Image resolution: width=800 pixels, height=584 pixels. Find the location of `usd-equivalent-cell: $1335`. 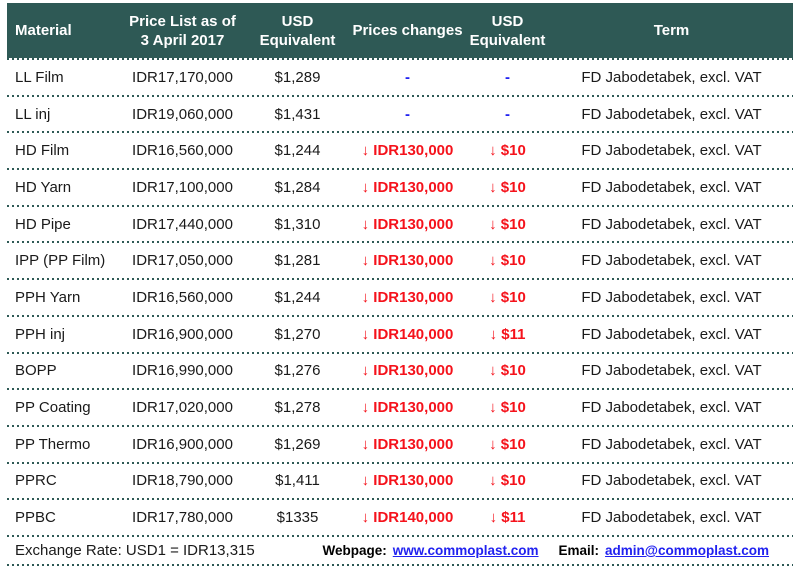

usd-equivalent-cell: $1335 is located at coordinates (297, 518).